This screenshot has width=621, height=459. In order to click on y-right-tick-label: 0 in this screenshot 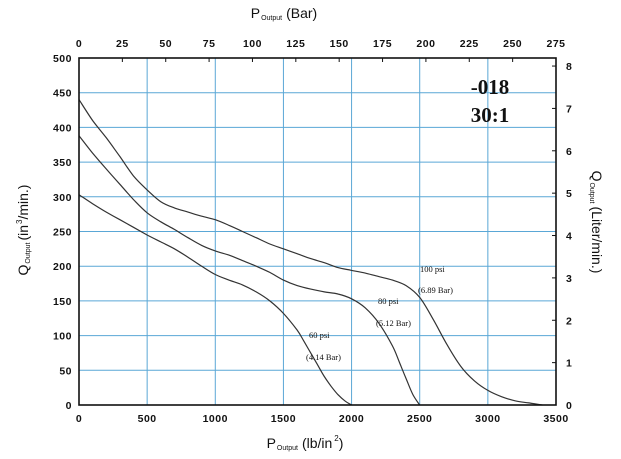, I will do `click(569, 406)`.